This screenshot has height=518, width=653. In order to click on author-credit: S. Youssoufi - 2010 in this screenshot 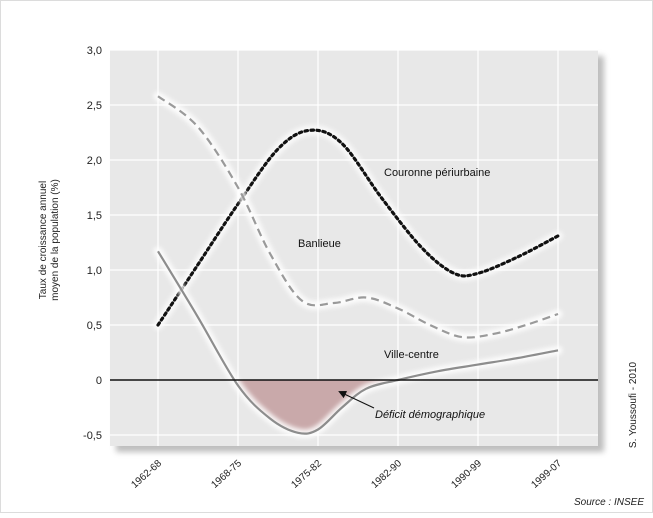, I will do `click(633, 404)`.